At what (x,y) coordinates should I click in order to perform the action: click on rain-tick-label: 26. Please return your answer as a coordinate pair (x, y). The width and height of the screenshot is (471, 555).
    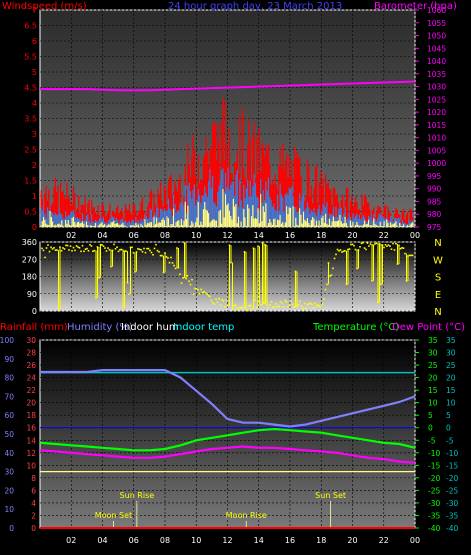
    Looking at the image, I should click on (31, 365).